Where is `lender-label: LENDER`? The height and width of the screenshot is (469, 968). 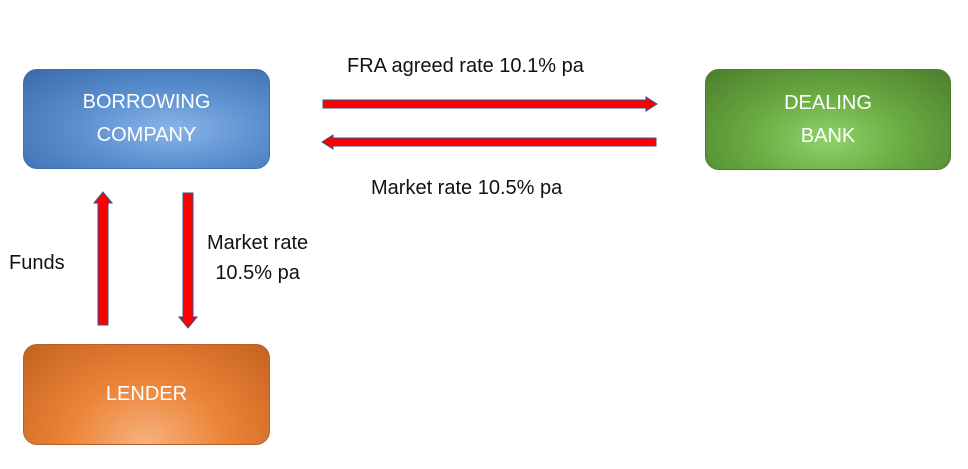
lender-label: LENDER is located at coordinates (146, 394).